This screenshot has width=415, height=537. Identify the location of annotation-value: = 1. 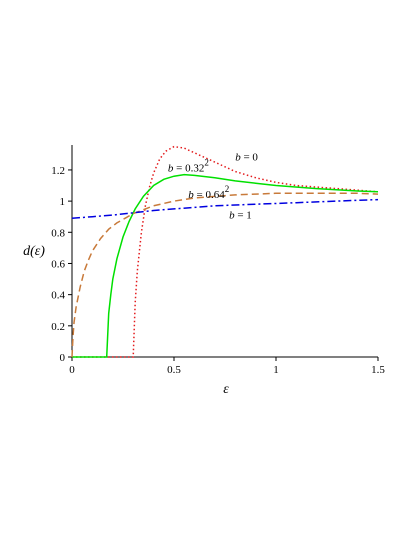
(243, 215).